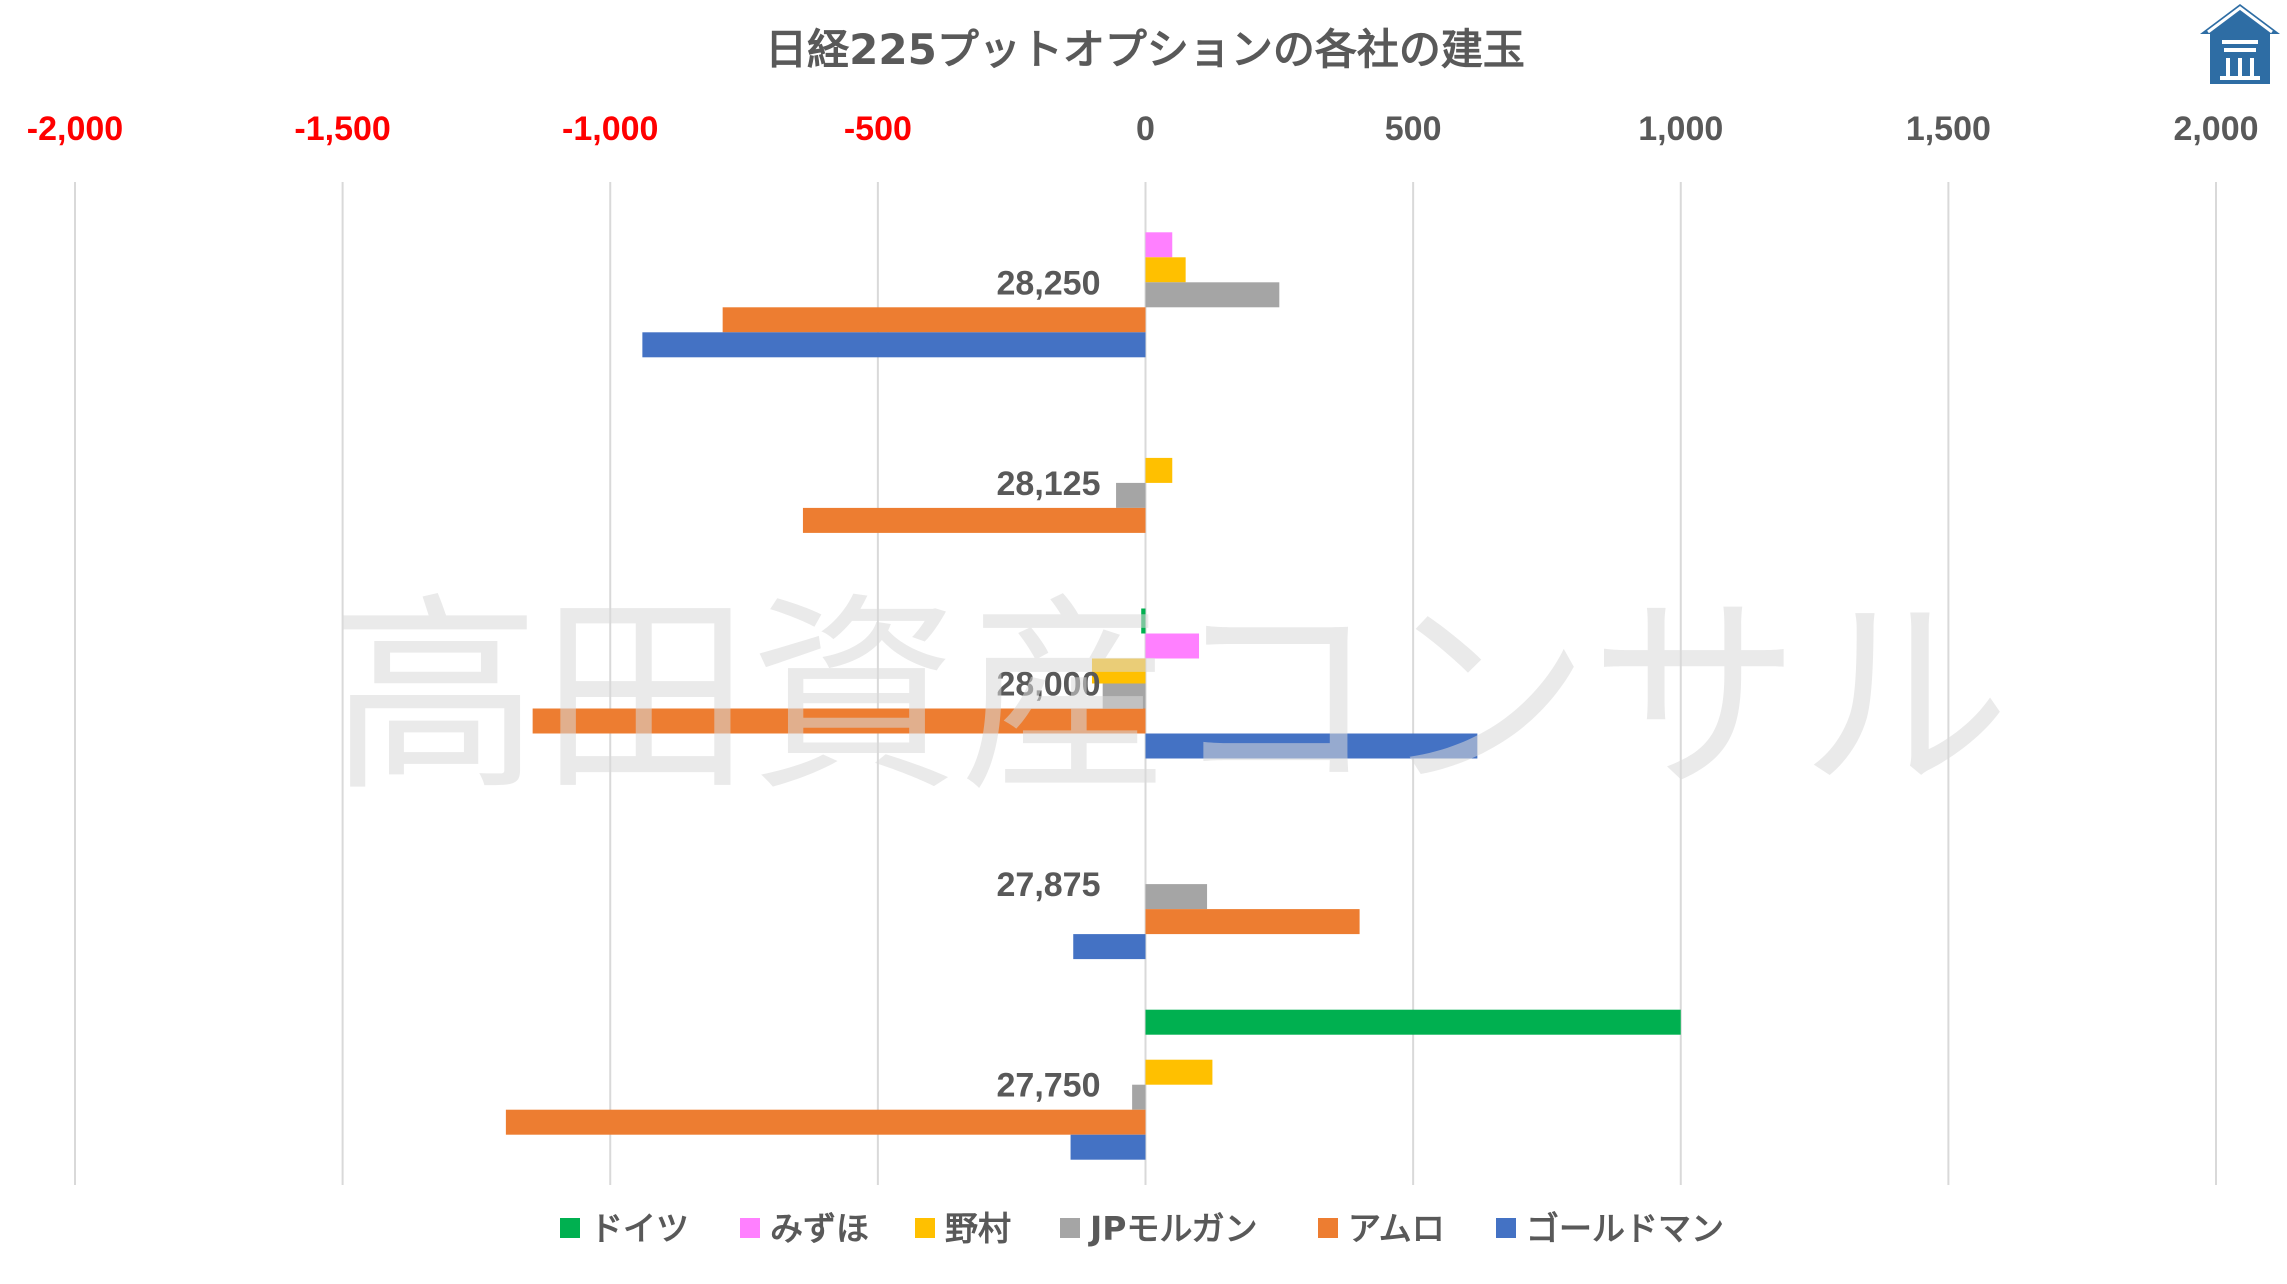  Describe the element at coordinates (819, 1228) in the screenshot. I see `legend-label: みずほ` at that location.